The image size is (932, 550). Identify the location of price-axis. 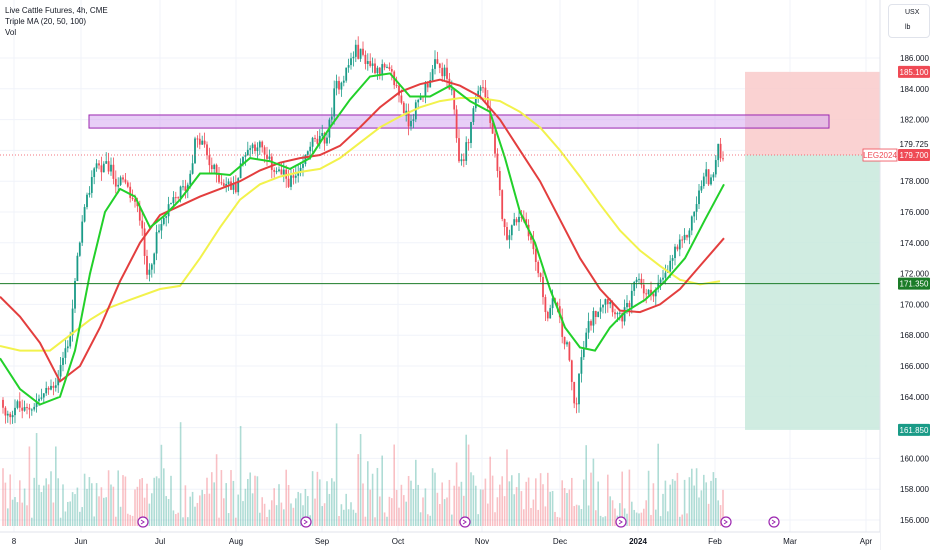
(906, 275).